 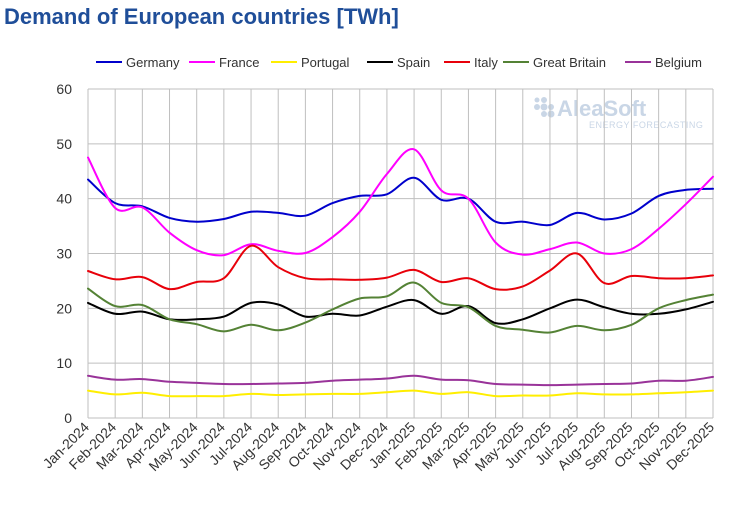 I want to click on series-line-italy, so click(x=400, y=267).